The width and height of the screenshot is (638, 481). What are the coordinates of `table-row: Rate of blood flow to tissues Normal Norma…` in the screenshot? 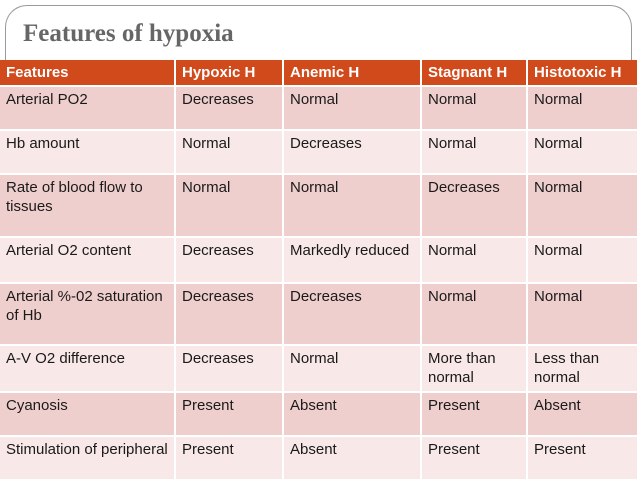 It's located at (319, 206).